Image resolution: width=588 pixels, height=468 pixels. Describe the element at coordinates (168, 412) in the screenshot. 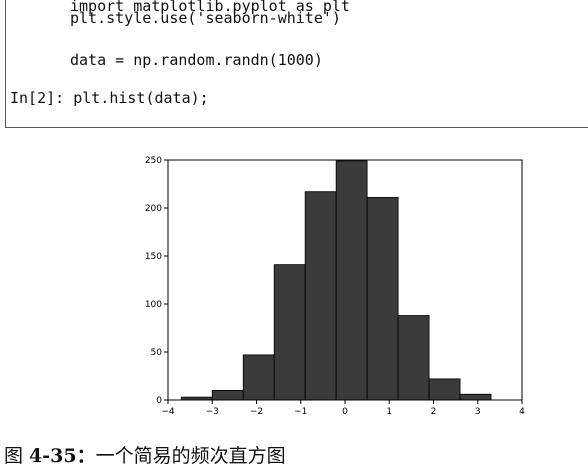

I see `x-tick-label: −4` at that location.